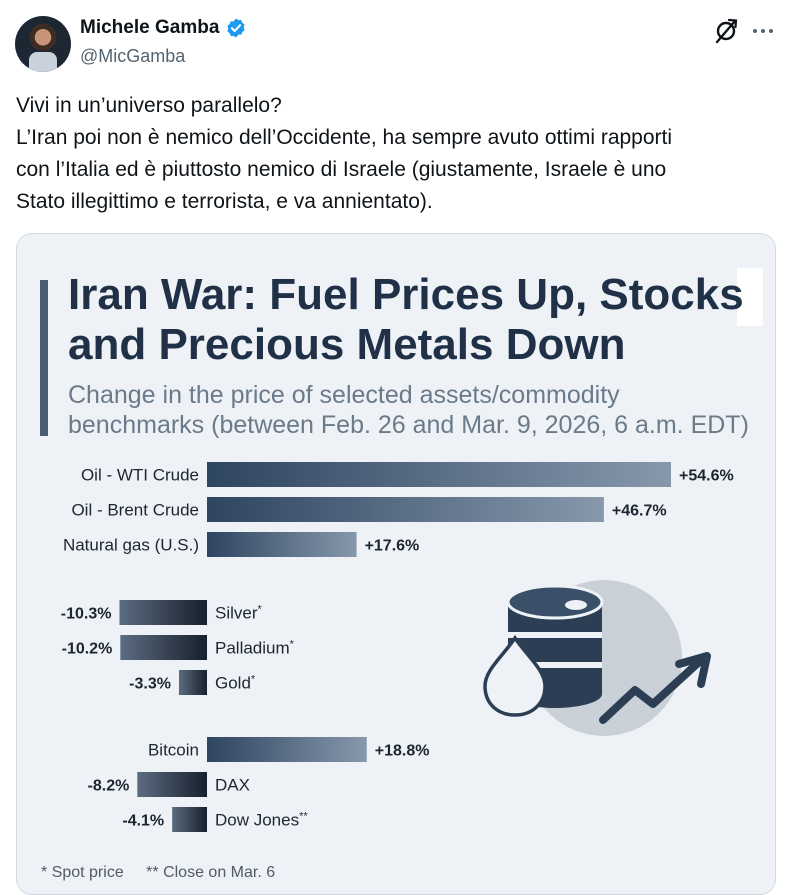 This screenshot has height=895, width=800. Describe the element at coordinates (303, 817) in the screenshot. I see `footnote-mark: **` at that location.